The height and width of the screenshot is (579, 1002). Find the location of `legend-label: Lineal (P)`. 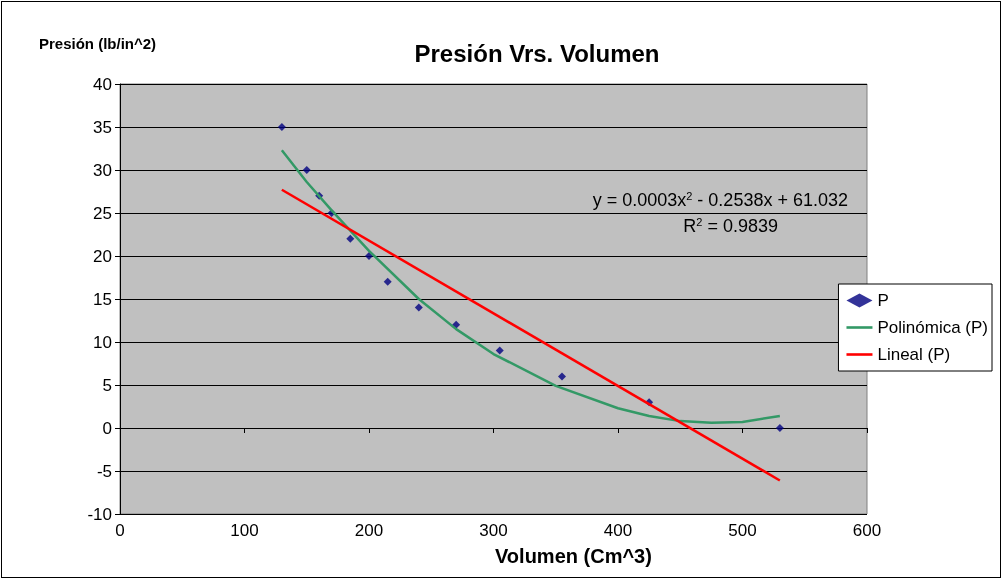

legend-label: Lineal (P) is located at coordinates (914, 354).